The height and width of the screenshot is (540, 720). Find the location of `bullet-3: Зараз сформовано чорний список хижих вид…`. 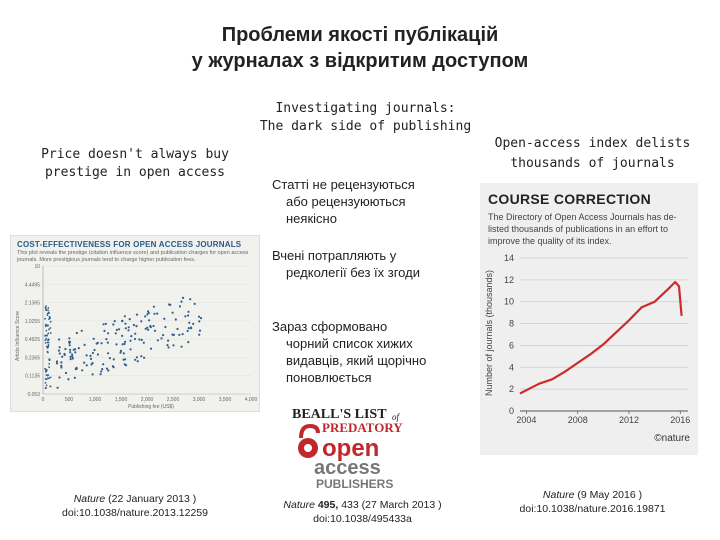

bullet-3: Зараз сформовано чорний список хижих вид… is located at coordinates (372, 352).